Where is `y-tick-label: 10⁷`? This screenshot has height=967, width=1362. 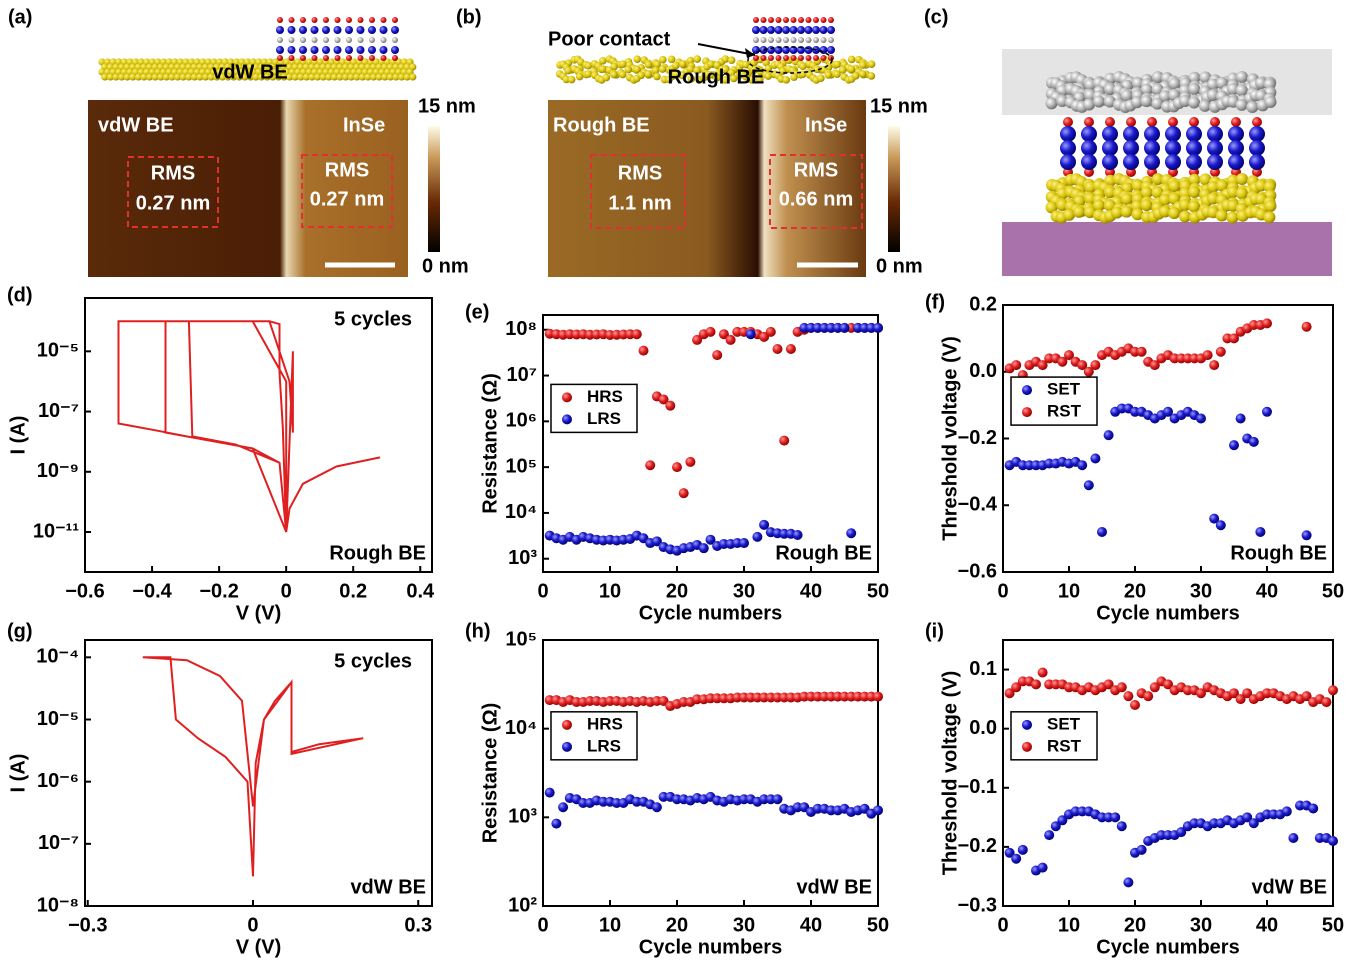 y-tick-label: 10⁷ is located at coordinates (522, 375).